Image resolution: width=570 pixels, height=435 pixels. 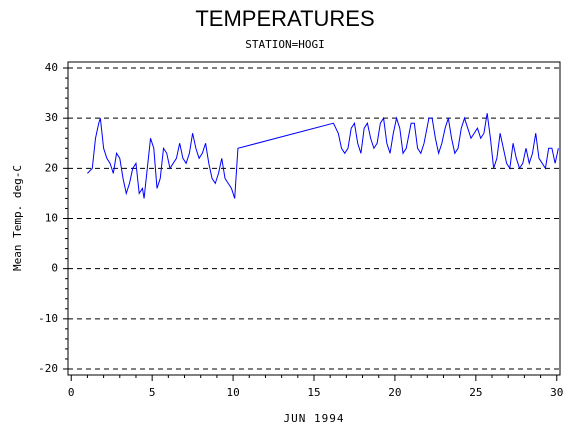 I want to click on x-tick-label: 25, so click(x=475, y=392).